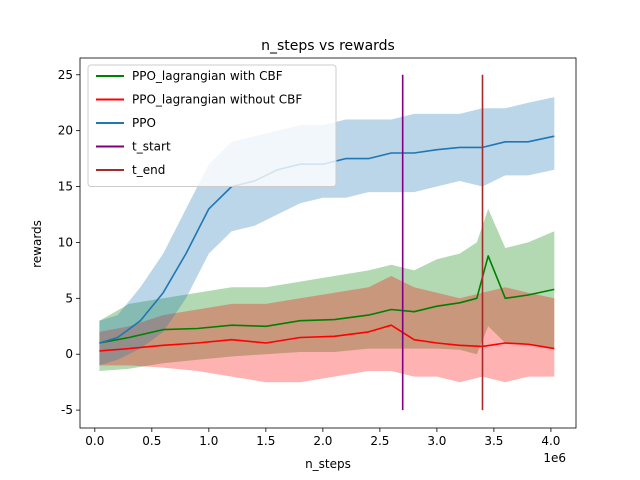 This screenshot has width=640, height=480. Describe the element at coordinates (322, 441) in the screenshot. I see `x-tick-label: 2.0` at that location.